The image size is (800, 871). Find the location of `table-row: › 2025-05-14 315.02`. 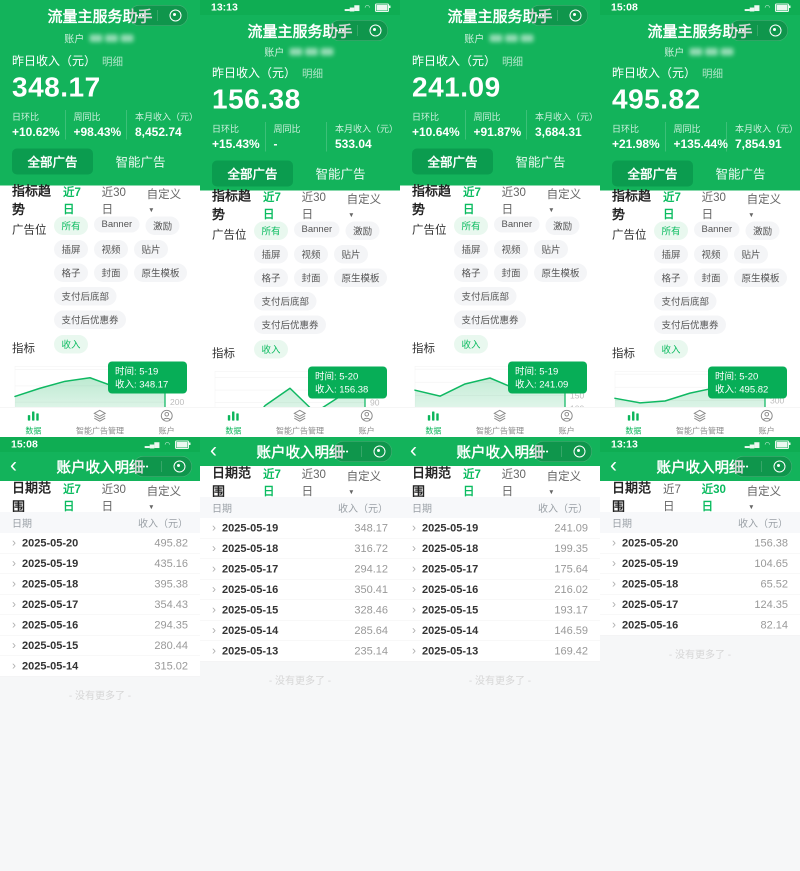

table-row: › 2025-05-14 315.02 is located at coordinates (100, 666).